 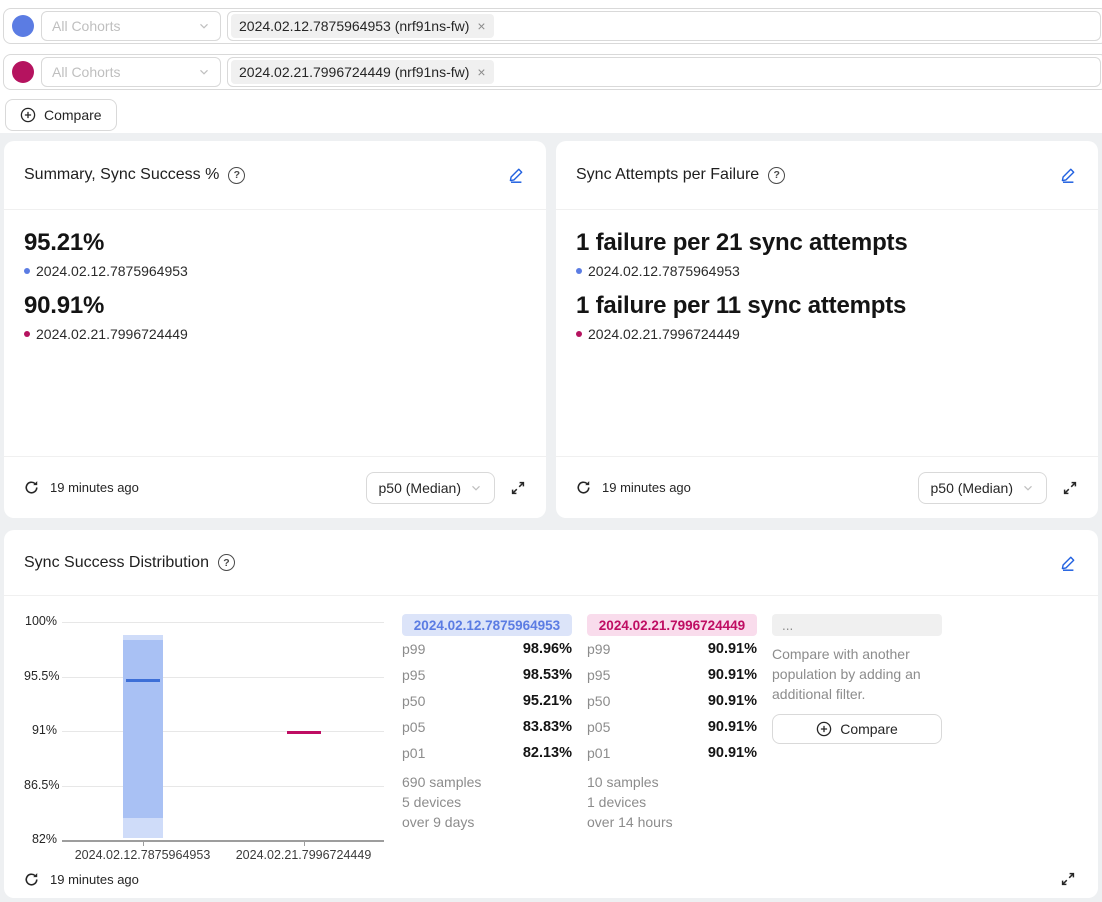 What do you see at coordinates (664, 72) in the screenshot?
I see `version-filter-input-2: 2024.02.21.7996724449 (nrf91ns-fw) ×` at bounding box center [664, 72].